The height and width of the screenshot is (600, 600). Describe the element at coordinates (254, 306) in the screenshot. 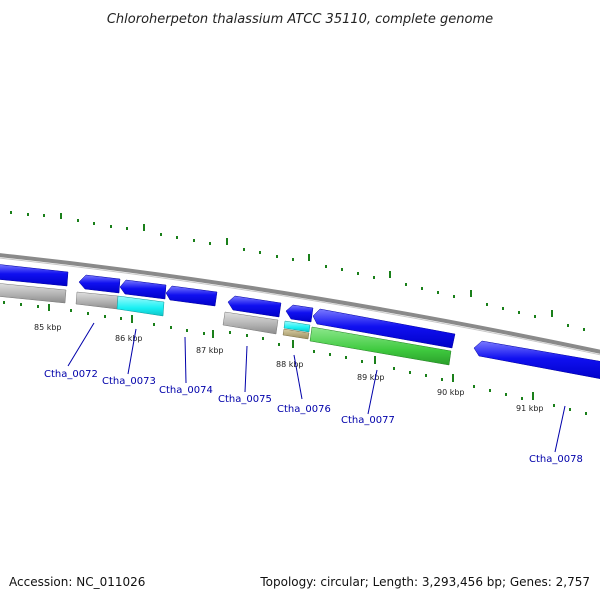

I see `gene-cds-0075-arrow` at that location.